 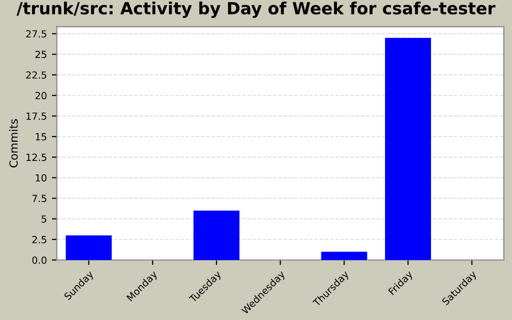 I want to click on y-tick-label: 22.5, so click(x=36, y=75).